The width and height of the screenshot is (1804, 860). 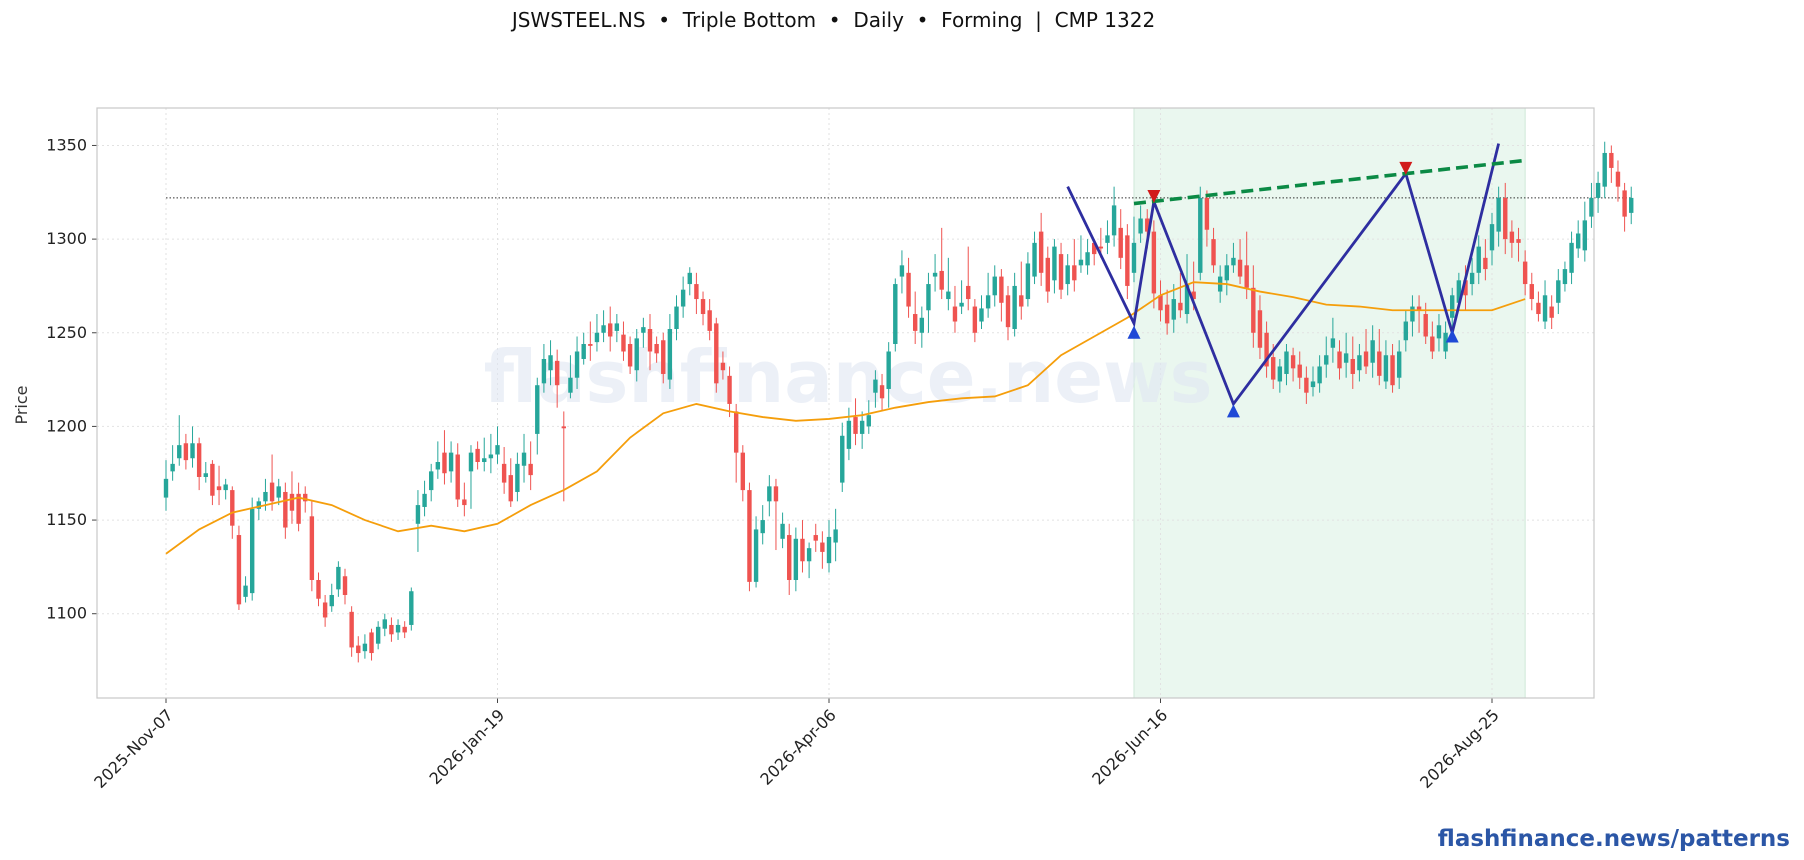 What do you see at coordinates (1459, 748) in the screenshot?
I see `x-tick-label: 2026-Aug-25` at bounding box center [1459, 748].